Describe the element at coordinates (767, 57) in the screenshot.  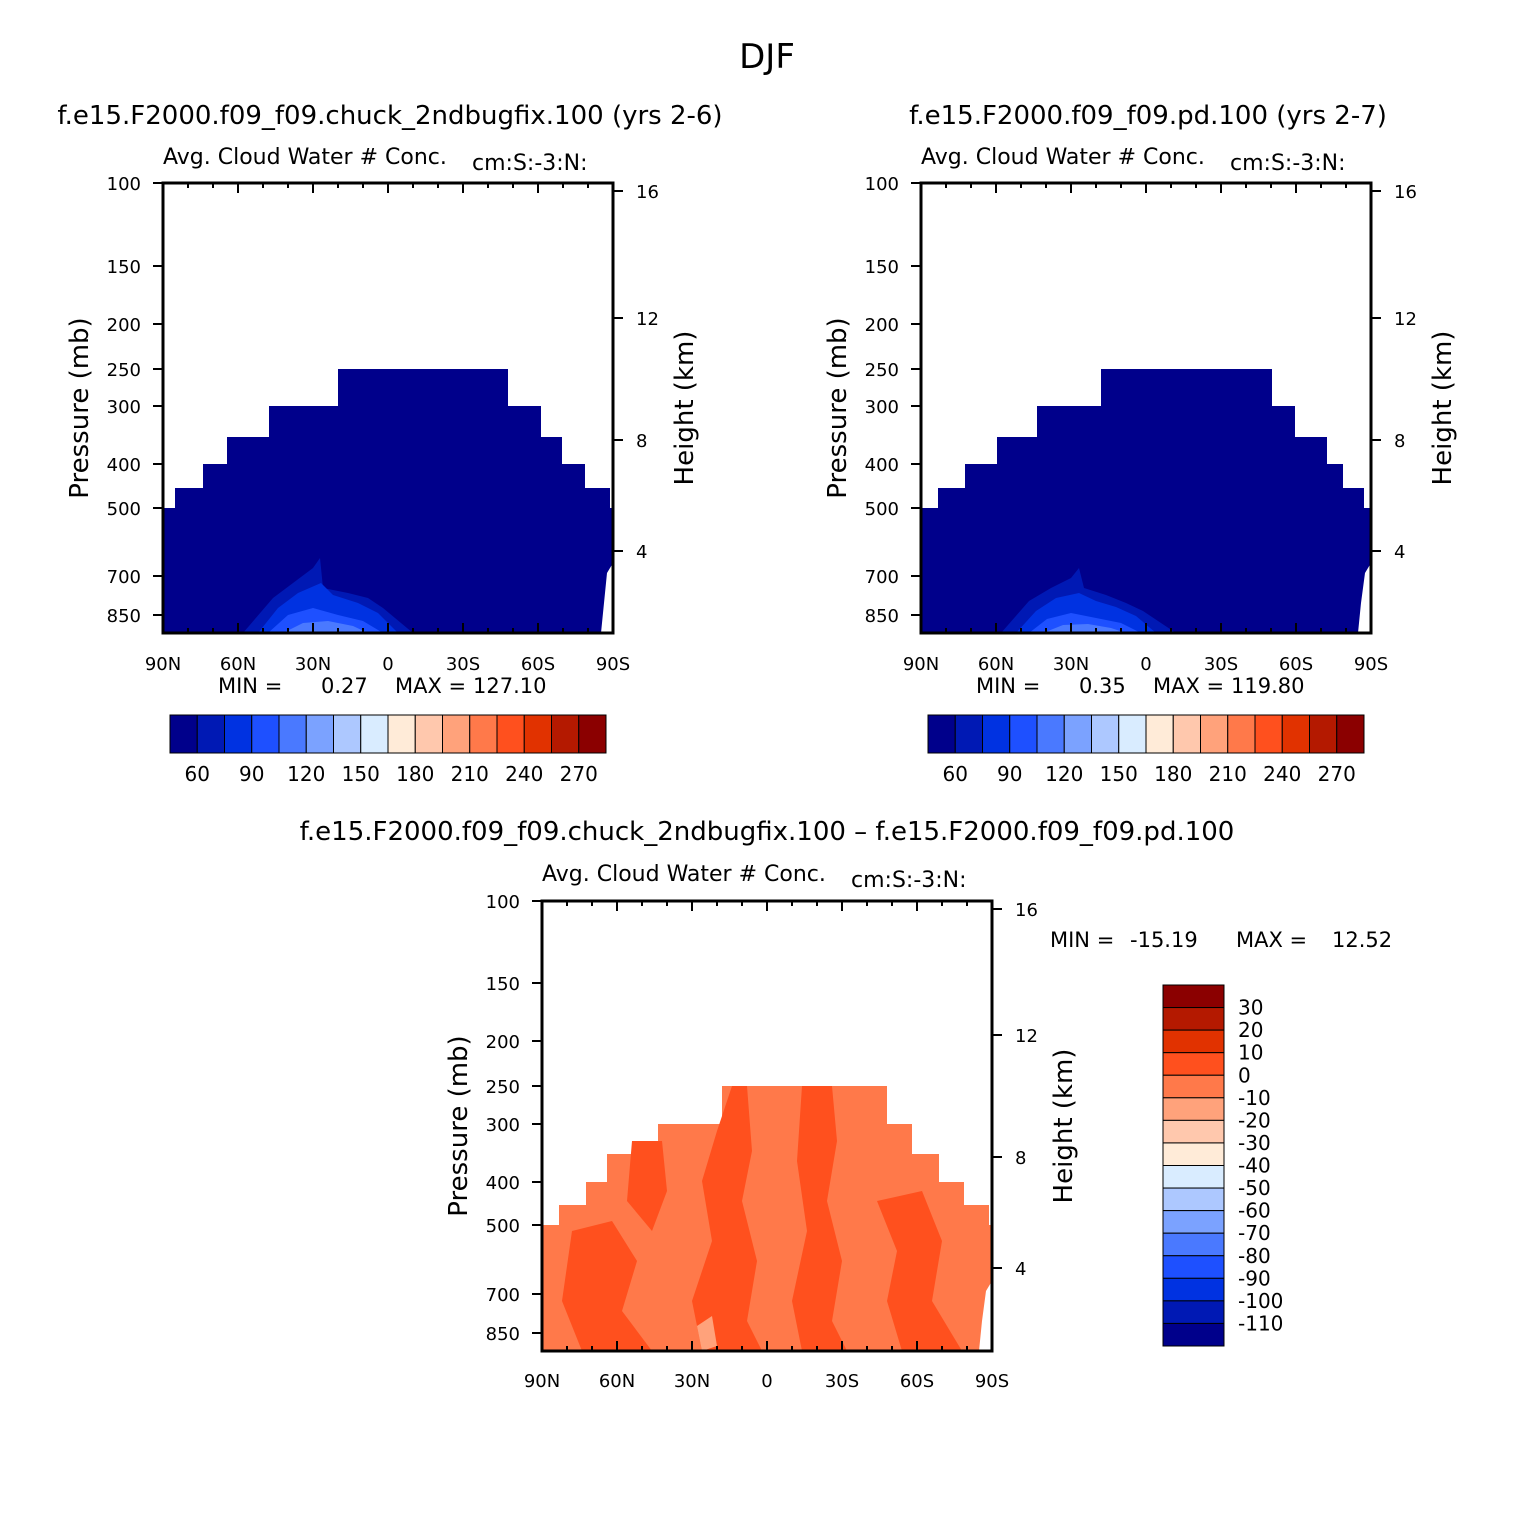
I see `page-title: DJF` at that location.